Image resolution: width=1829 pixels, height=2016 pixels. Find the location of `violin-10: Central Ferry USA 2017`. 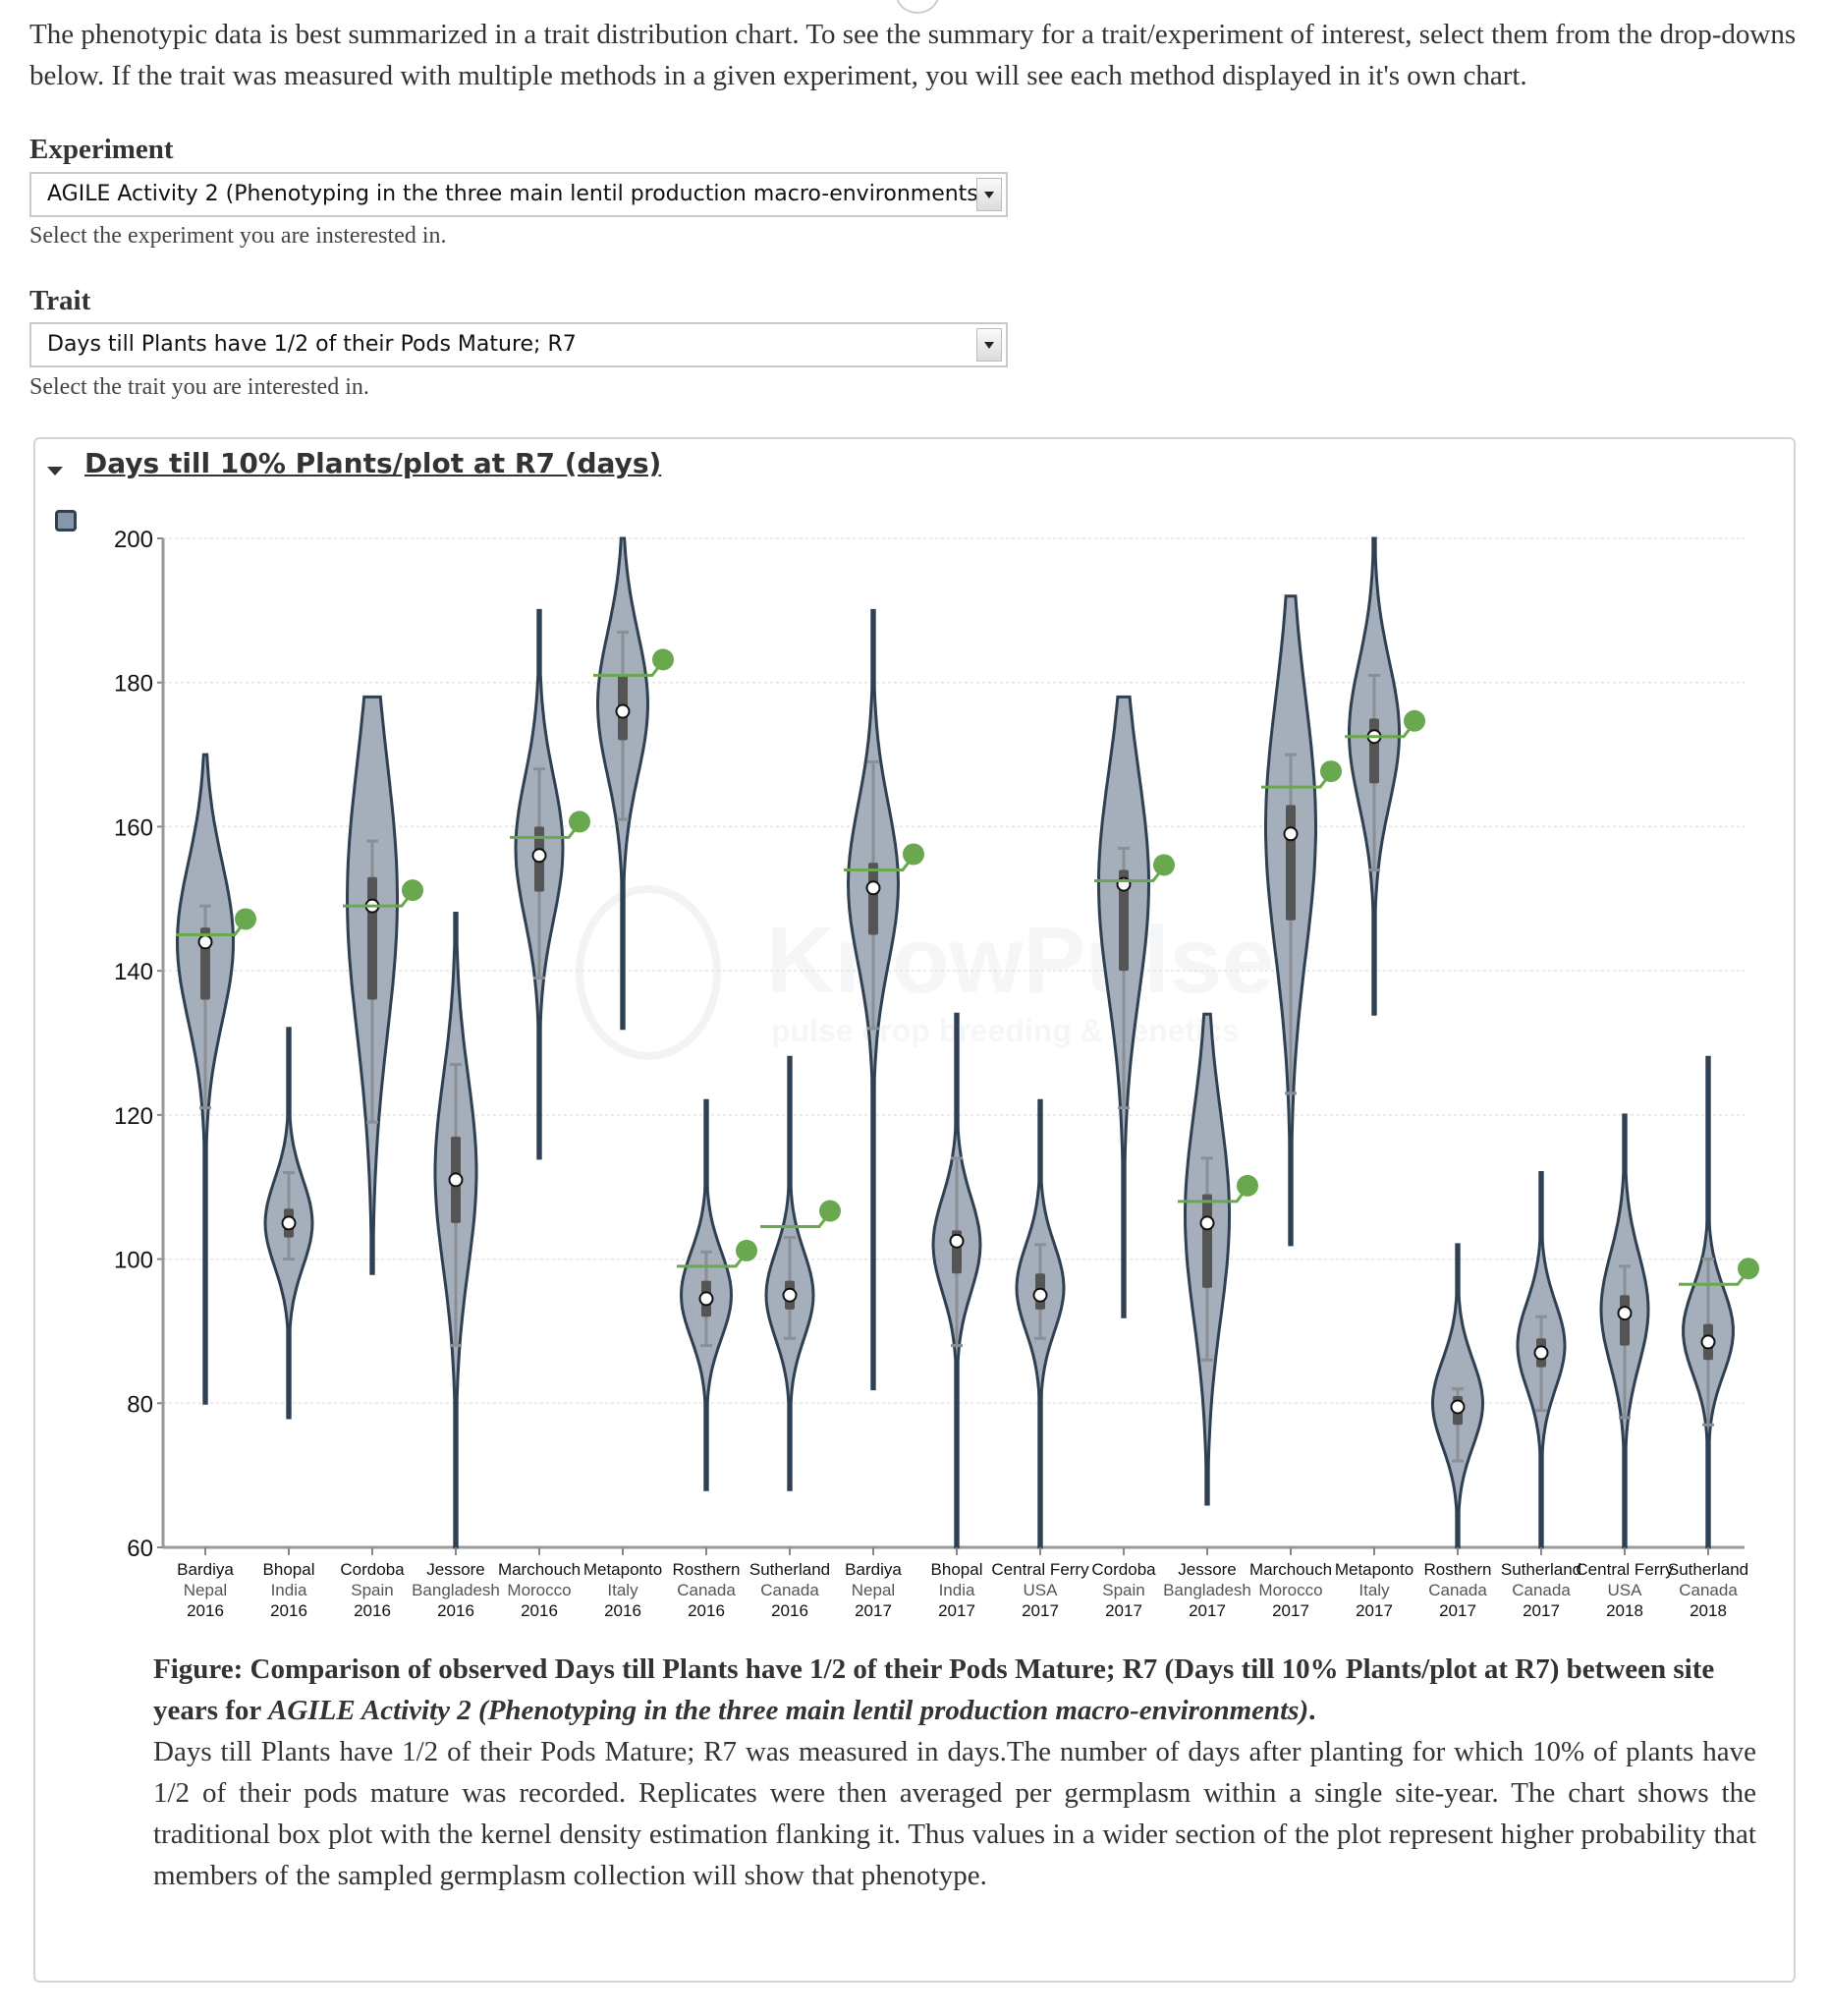

violin-10: Central Ferry USA 2017 is located at coordinates (1040, 1359).